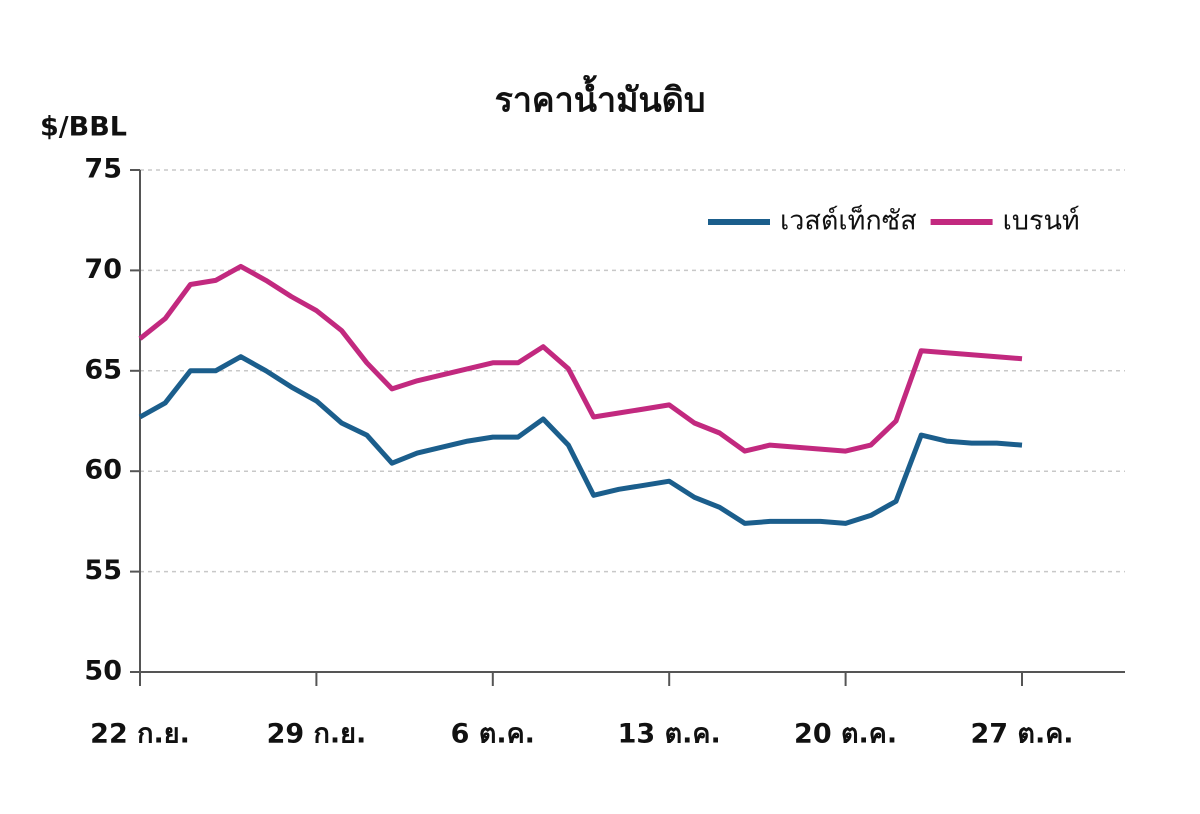 The width and height of the screenshot is (1200, 814). I want to click on x-tick-label: 27 ต.ค., so click(1021, 734).